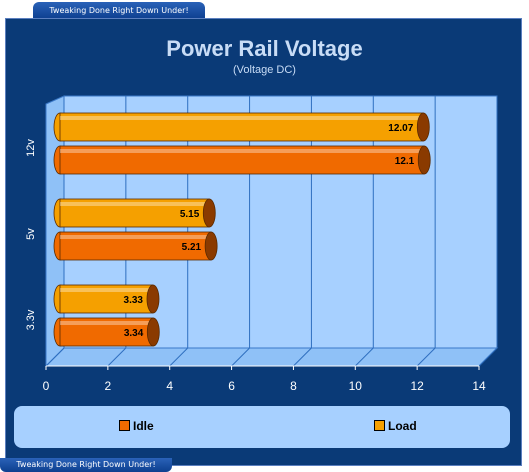  Describe the element at coordinates (262, 427) in the screenshot. I see `legend: Idle Load` at that location.